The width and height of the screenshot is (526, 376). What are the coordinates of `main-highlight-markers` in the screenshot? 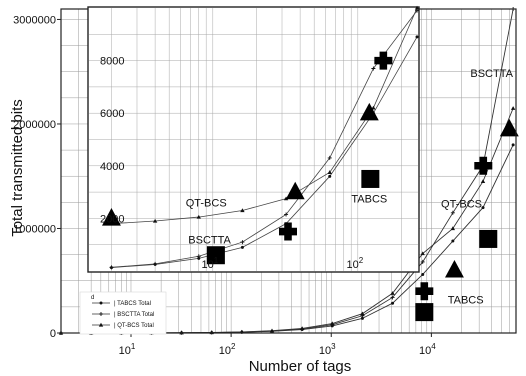 It's located at (467, 220).